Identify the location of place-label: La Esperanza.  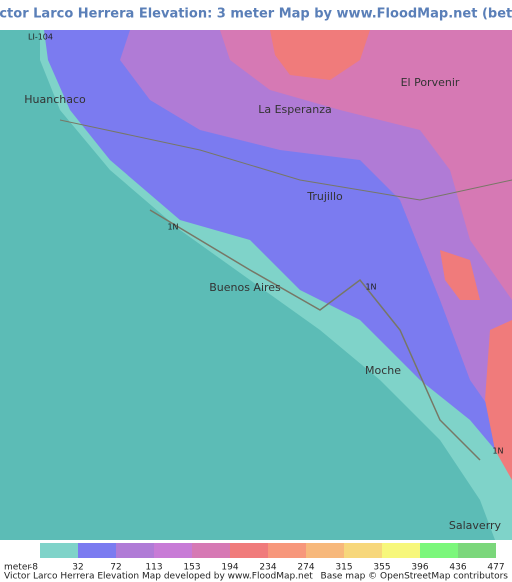
(295, 109).